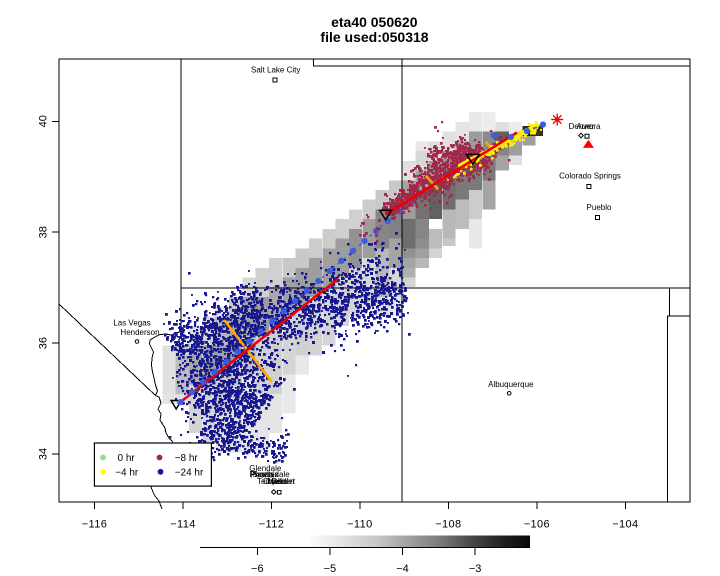  I want to click on svg-text: −4, so click(402, 569).